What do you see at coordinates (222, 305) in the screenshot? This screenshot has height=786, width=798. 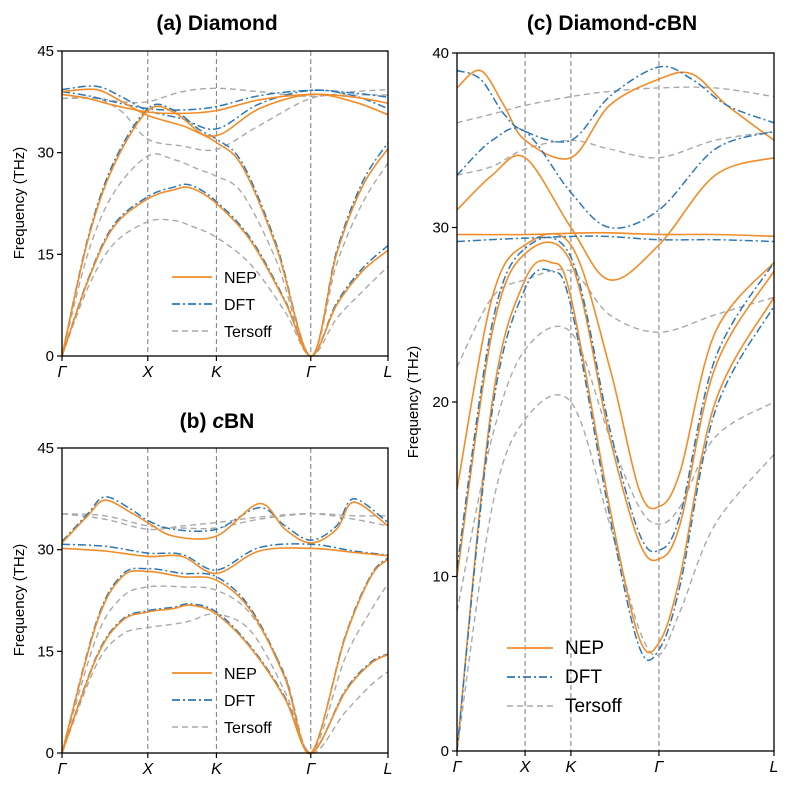 I see `panel-a-legend: NEP DFT Tersoff` at bounding box center [222, 305].